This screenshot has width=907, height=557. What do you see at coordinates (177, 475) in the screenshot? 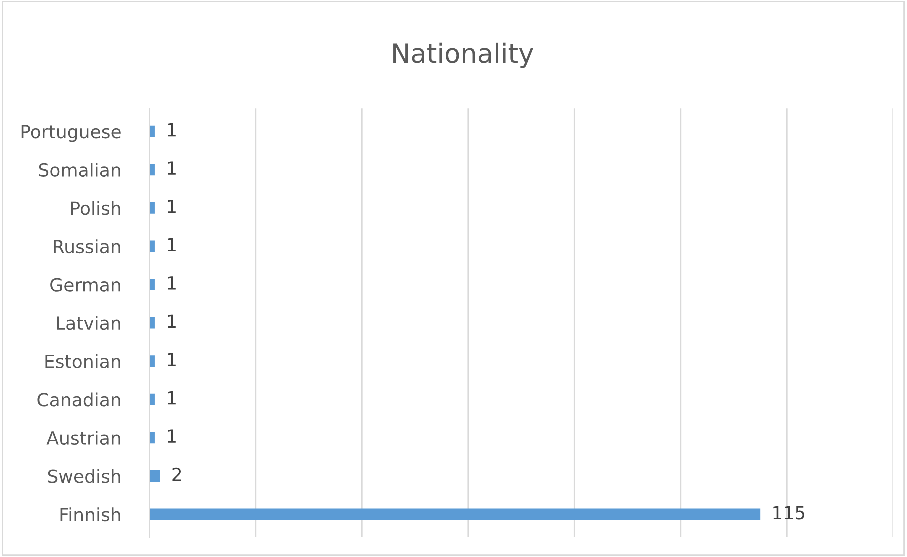
I see `data-label: 2` at bounding box center [177, 475].